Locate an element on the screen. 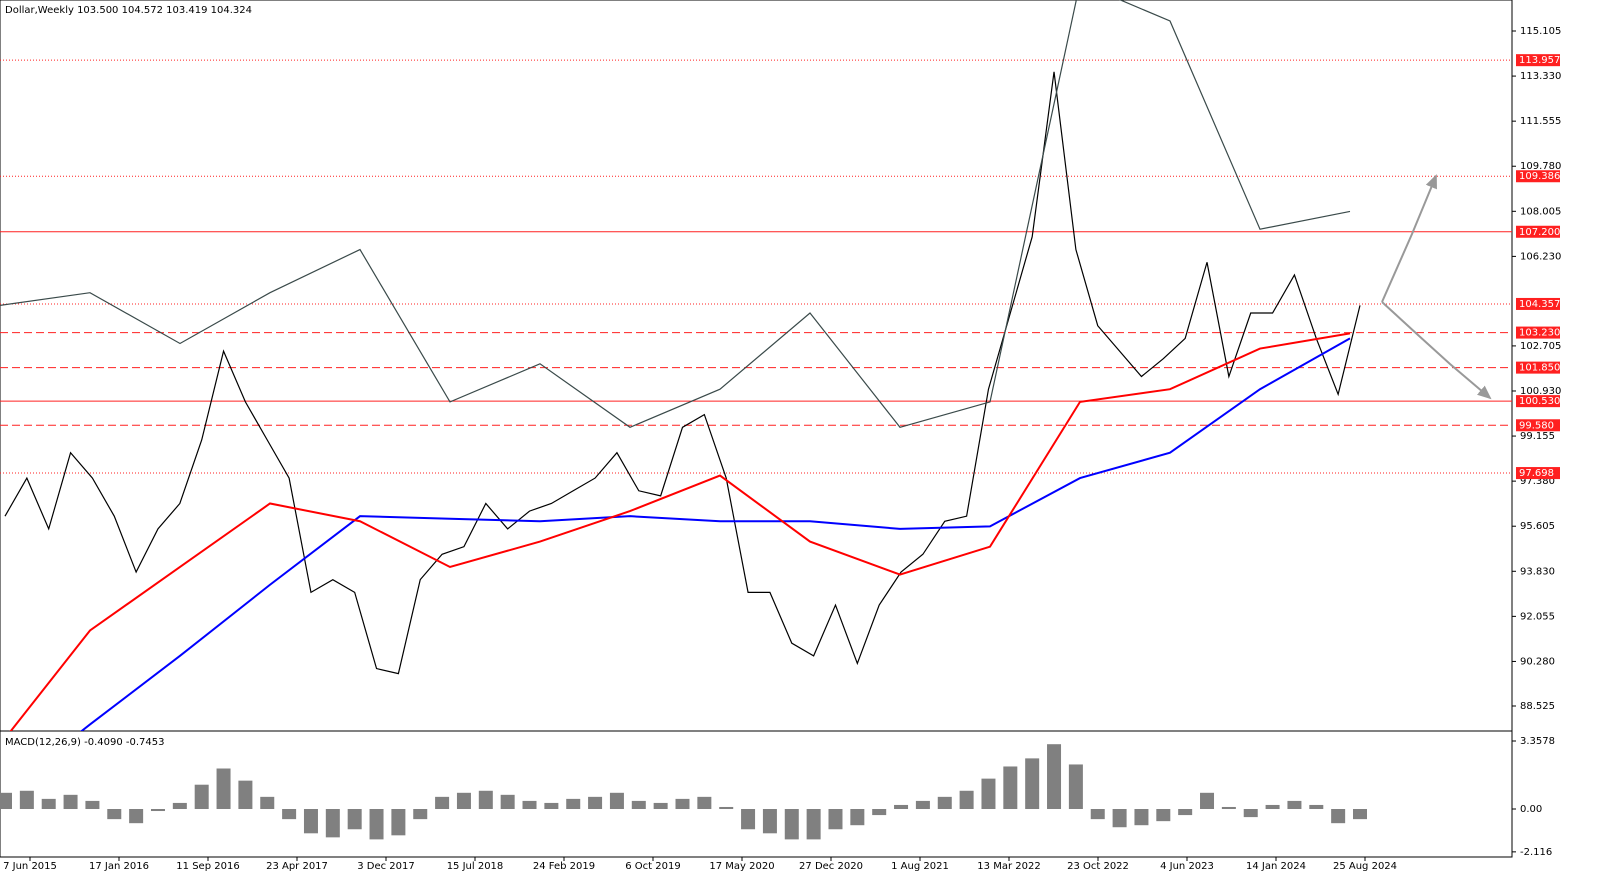  x-tick-label: 6 Oct 2019 is located at coordinates (652, 866).